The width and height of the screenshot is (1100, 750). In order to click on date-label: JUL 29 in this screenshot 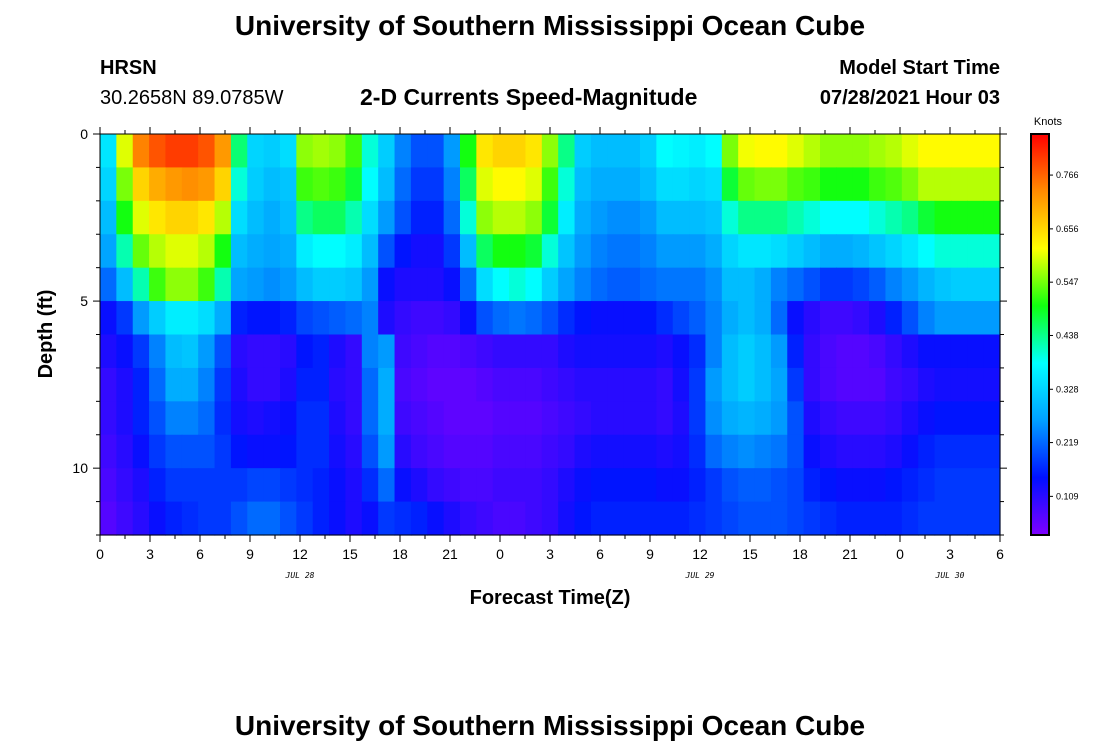, I will do `click(700, 575)`.